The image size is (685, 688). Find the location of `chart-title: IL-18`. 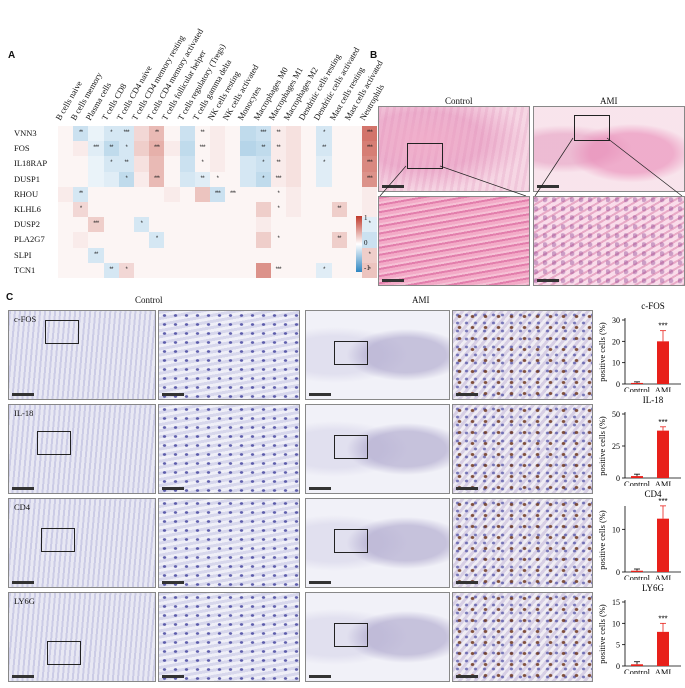

chart-title: IL-18 is located at coordinates (653, 400).